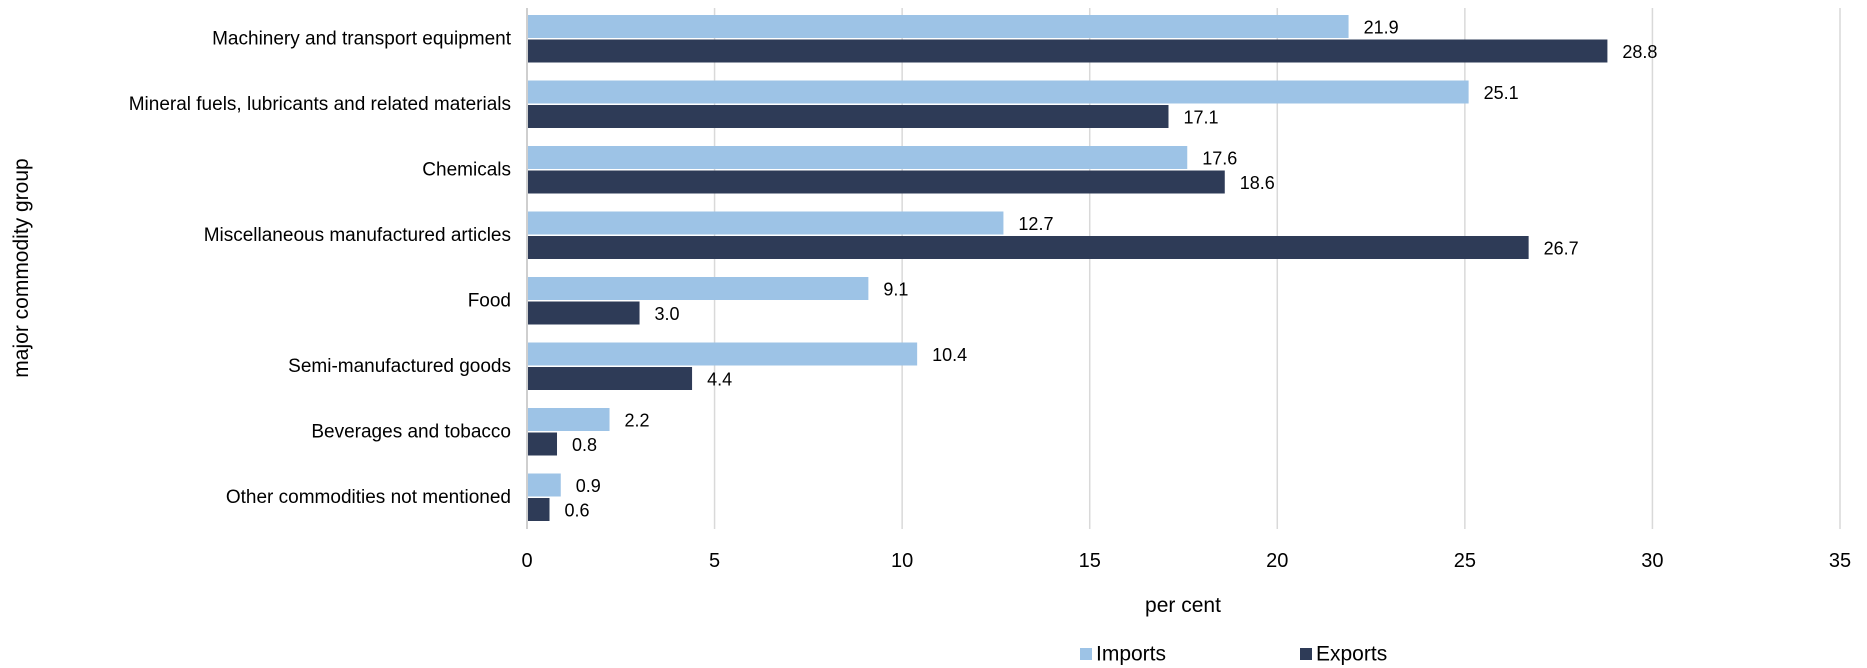 The height and width of the screenshot is (668, 1867). Describe the element at coordinates (21, 267) in the screenshot. I see `y-axis-title: major commodity group` at that location.